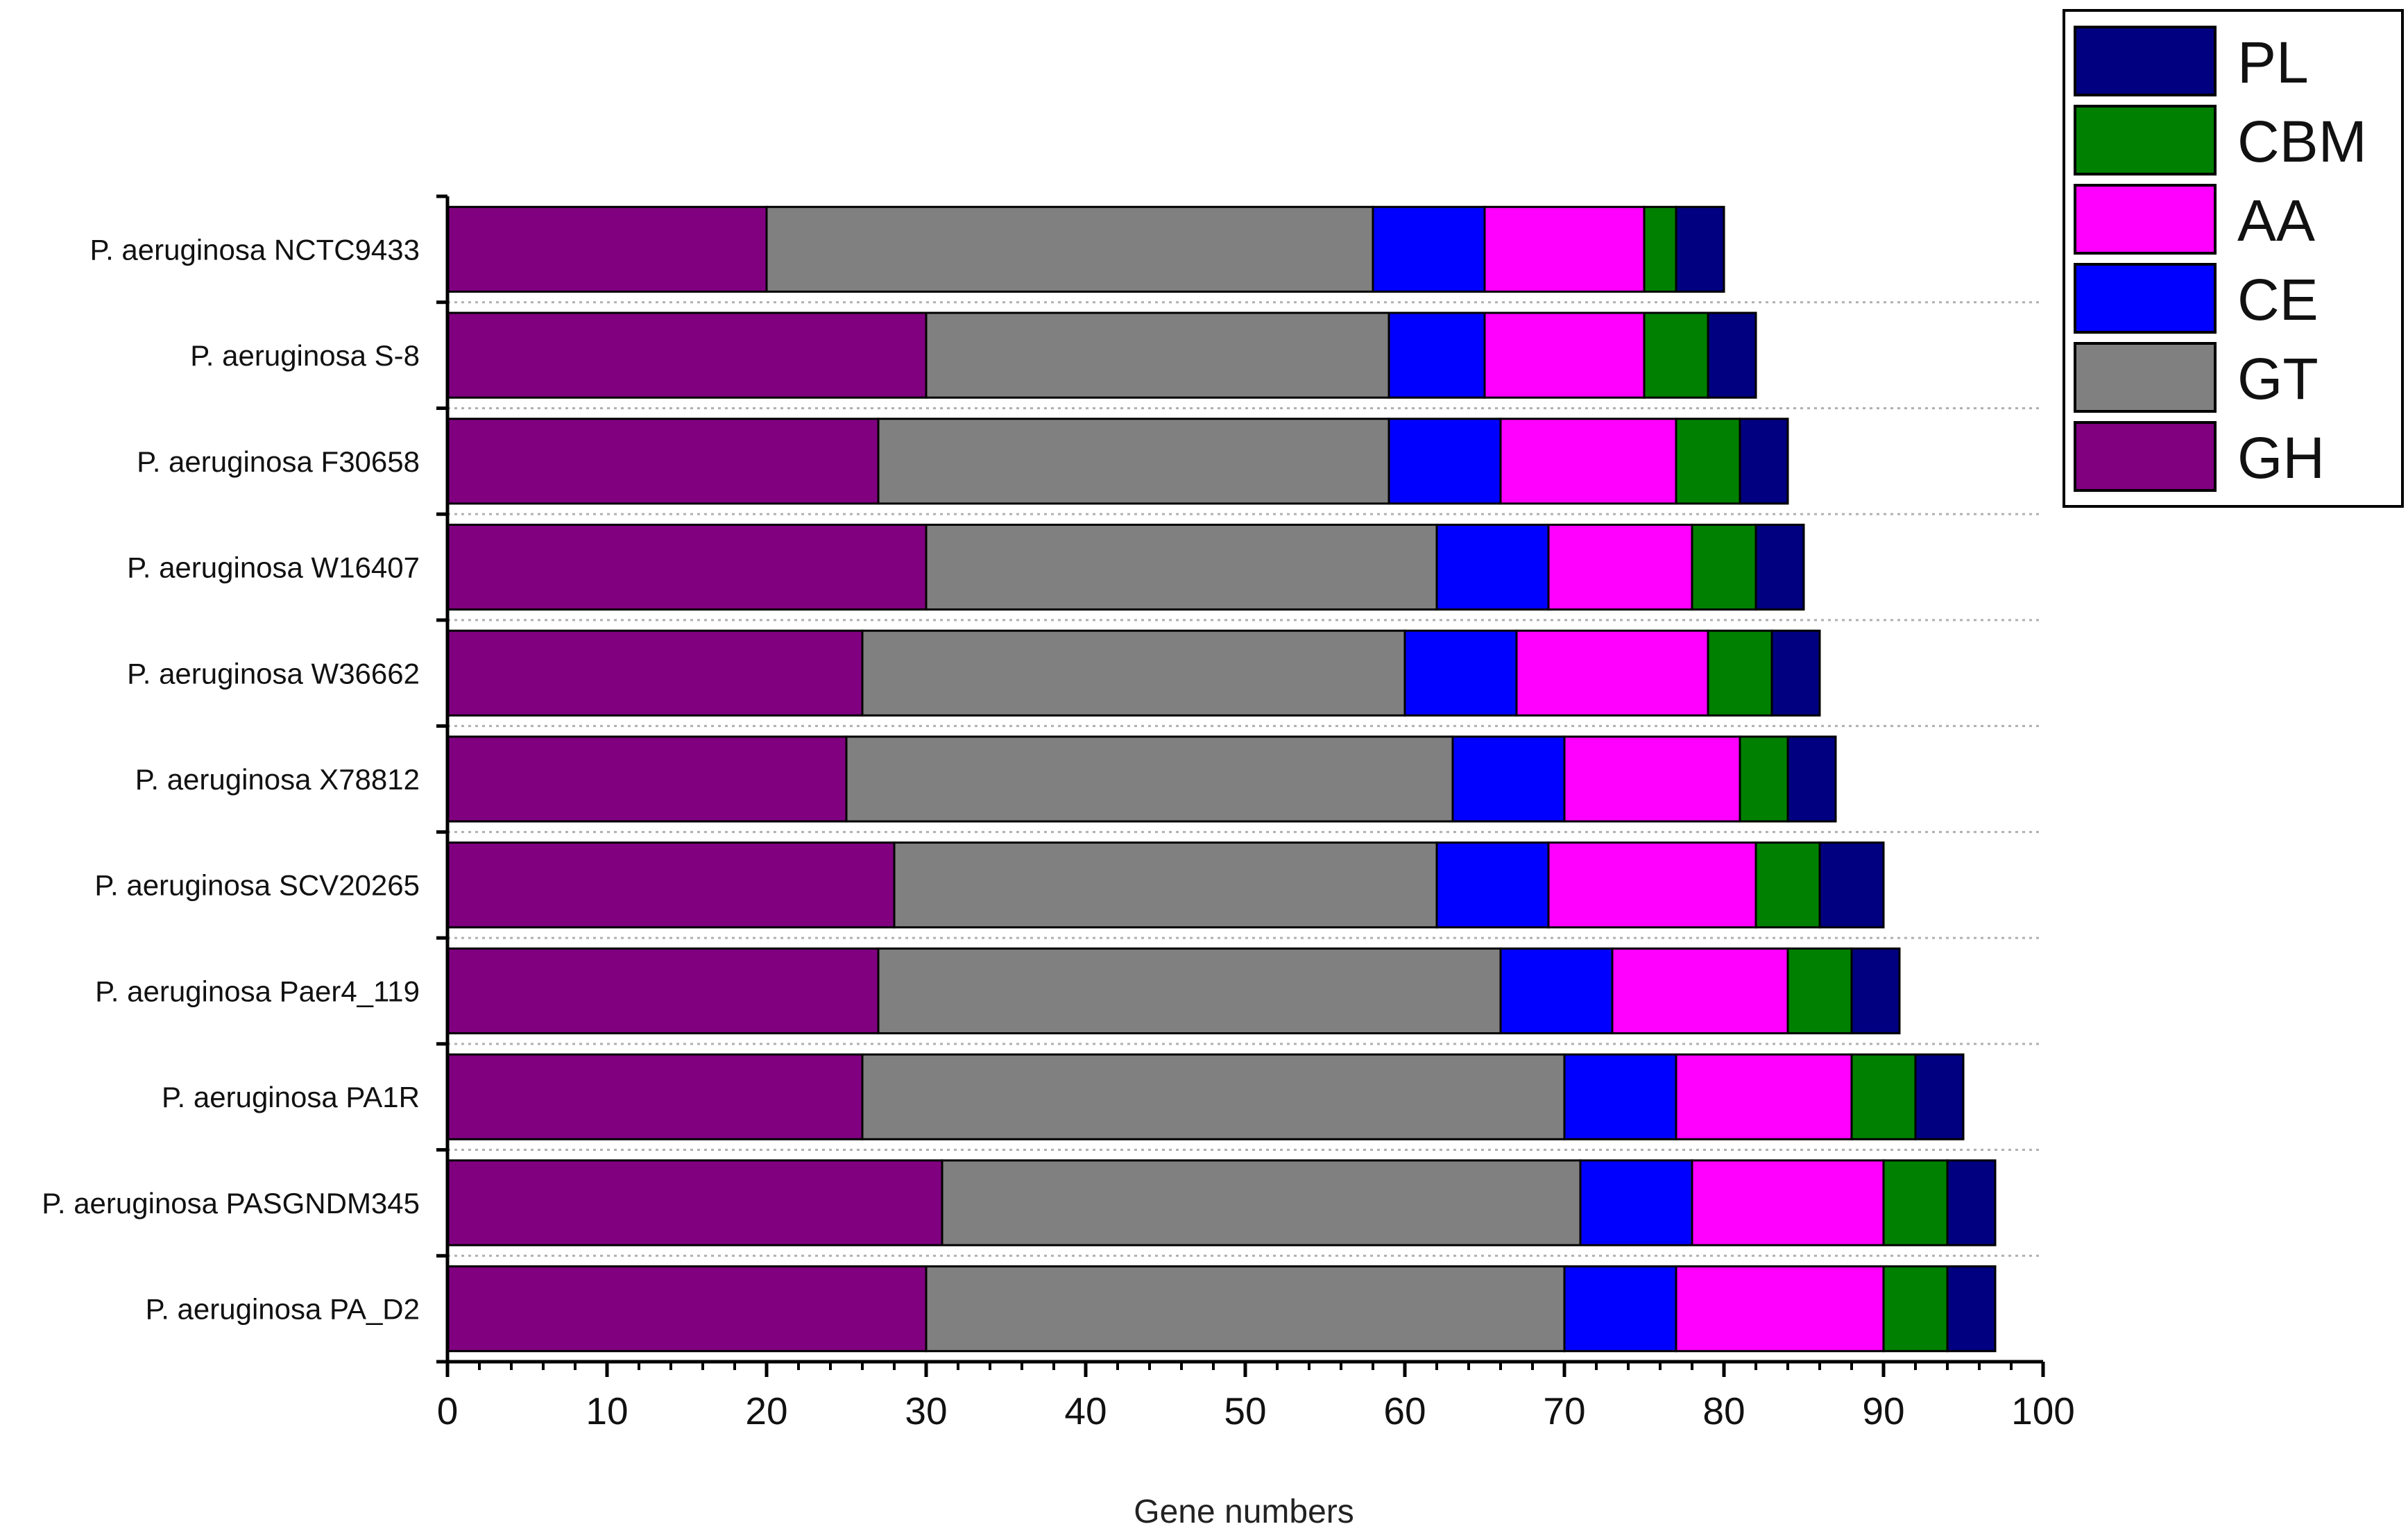 This screenshot has height=1540, width=2408. What do you see at coordinates (231, 1203) in the screenshot?
I see `category-label: P. aeruginosa PASGNDM345` at bounding box center [231, 1203].